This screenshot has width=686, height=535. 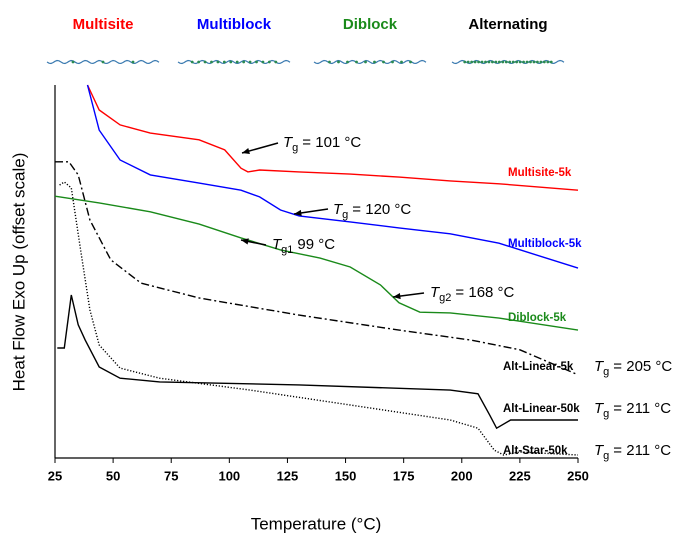 What do you see at coordinates (288, 475) in the screenshot?
I see `x-tick-label: 125` at bounding box center [288, 475].